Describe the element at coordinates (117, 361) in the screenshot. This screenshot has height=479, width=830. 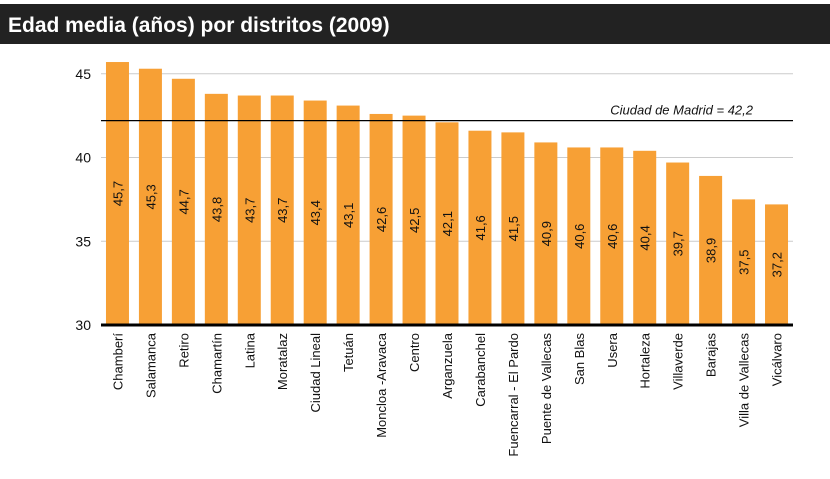
I see `x-tick-label: Chamberí` at that location.